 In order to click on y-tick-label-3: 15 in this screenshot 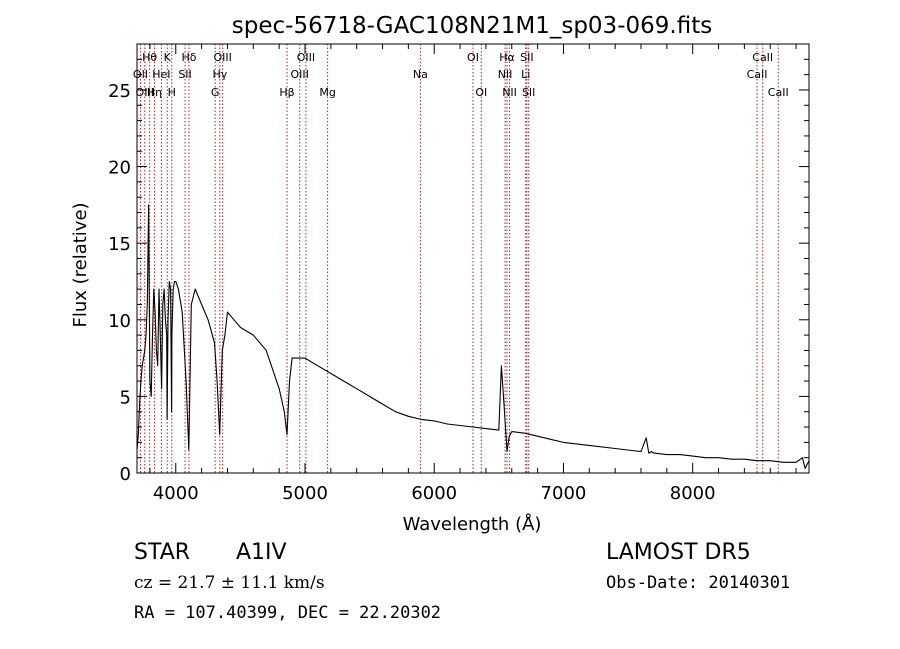, I will do `click(119, 244)`.